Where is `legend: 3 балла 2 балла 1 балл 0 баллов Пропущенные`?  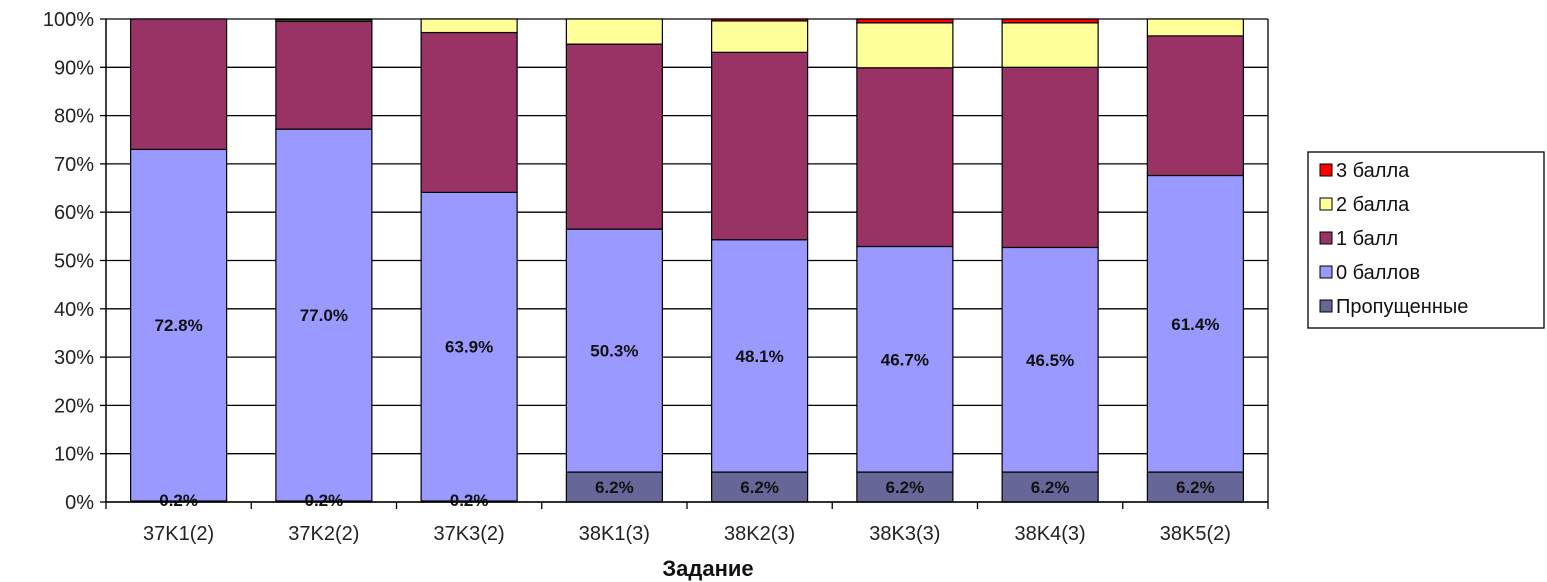
legend: 3 балла 2 балла 1 балл 0 баллов Пропущенные is located at coordinates (1426, 240).